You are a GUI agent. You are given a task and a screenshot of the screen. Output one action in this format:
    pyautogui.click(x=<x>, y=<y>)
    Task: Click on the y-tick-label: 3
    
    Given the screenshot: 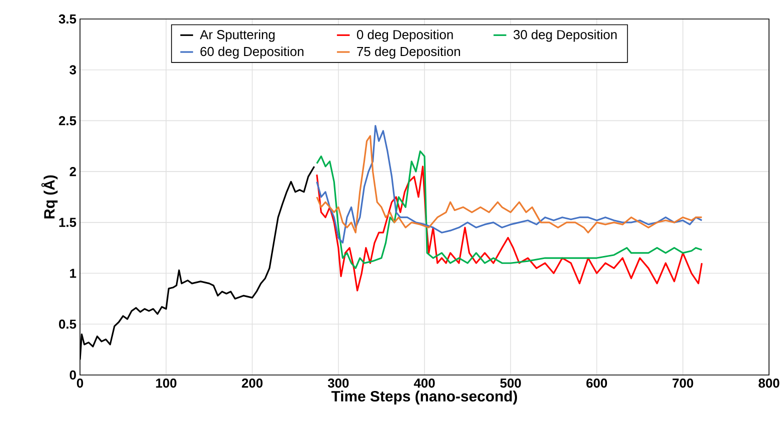 What is the action you would take?
    pyautogui.click(x=73, y=69)
    